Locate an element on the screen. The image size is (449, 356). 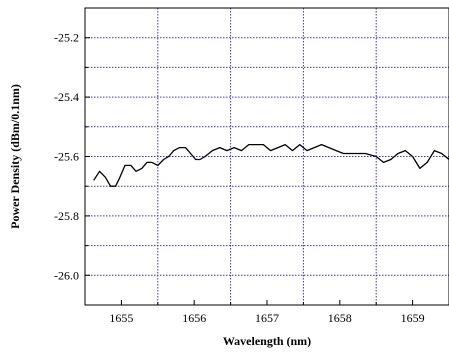
x-axis-title: Wavelength (nm) is located at coordinates (267, 341).